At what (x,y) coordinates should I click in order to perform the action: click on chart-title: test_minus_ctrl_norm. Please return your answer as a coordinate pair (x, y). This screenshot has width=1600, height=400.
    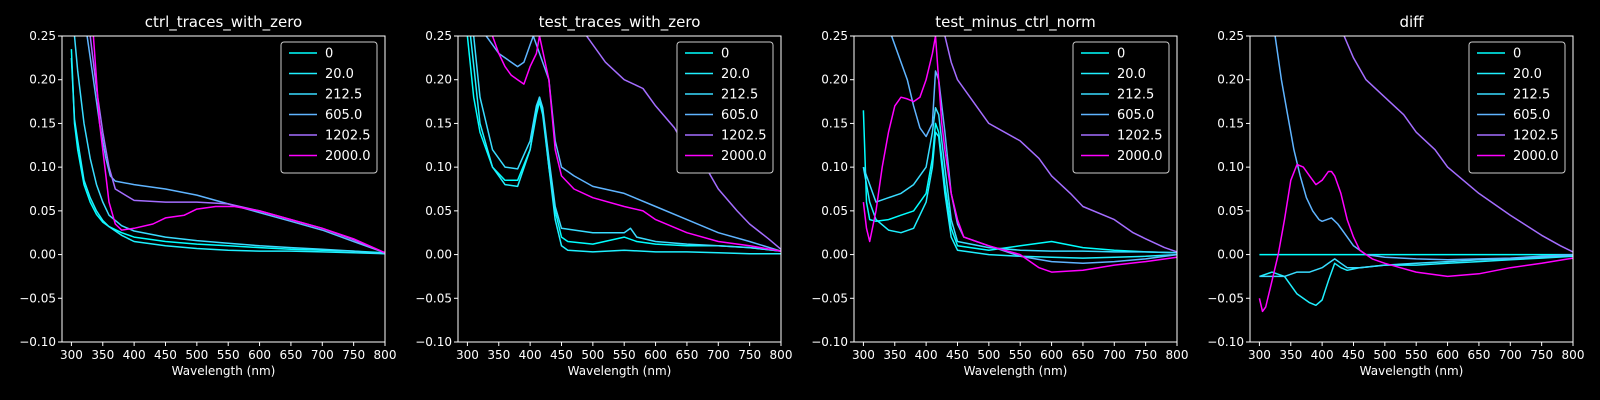
    Looking at the image, I should click on (1015, 22).